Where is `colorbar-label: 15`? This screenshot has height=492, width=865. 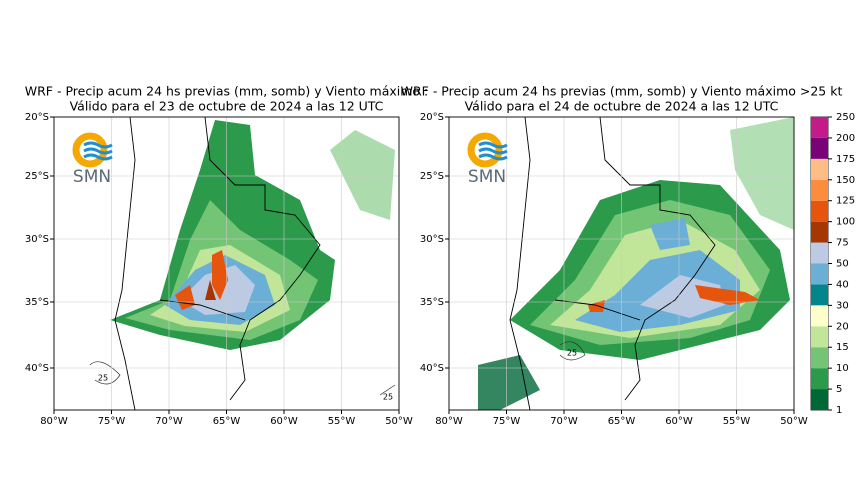 colorbar-label: 15 is located at coordinates (842, 347).